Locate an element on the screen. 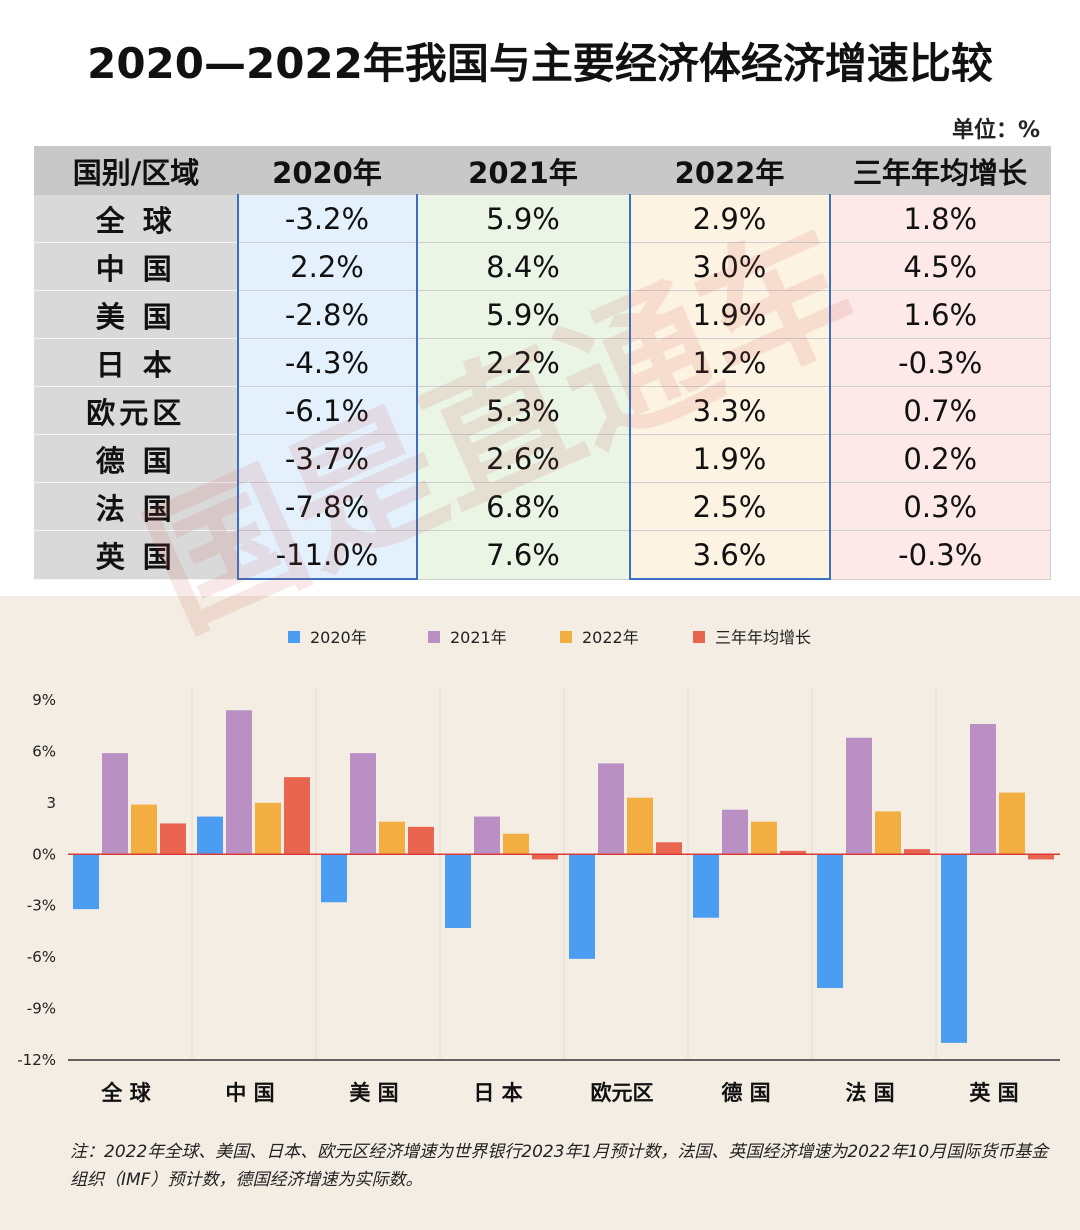  header-2020: 2020年 is located at coordinates (327, 170).